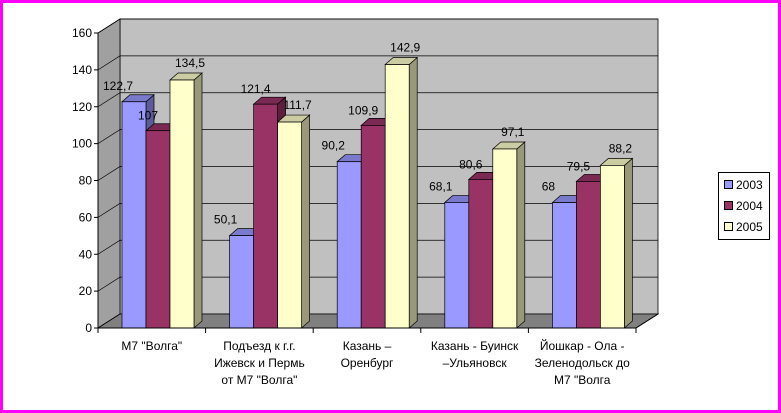 This screenshot has height=413, width=781. Describe the element at coordinates (190, 63) in the screenshot. I see `data-label: 134,5` at that location.